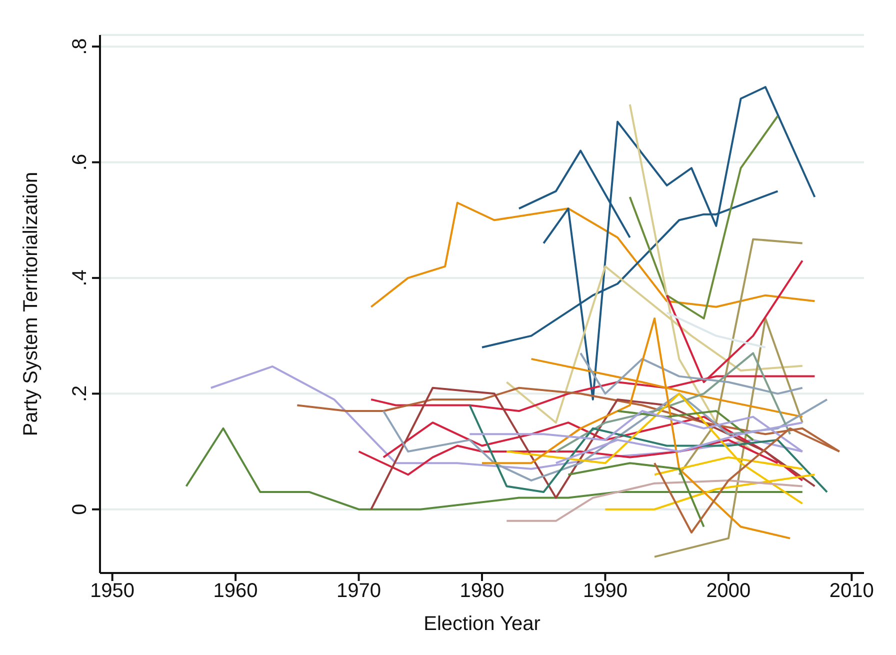  Describe the element at coordinates (359, 591) in the screenshot. I see `x-tick-label: 1970` at that location.